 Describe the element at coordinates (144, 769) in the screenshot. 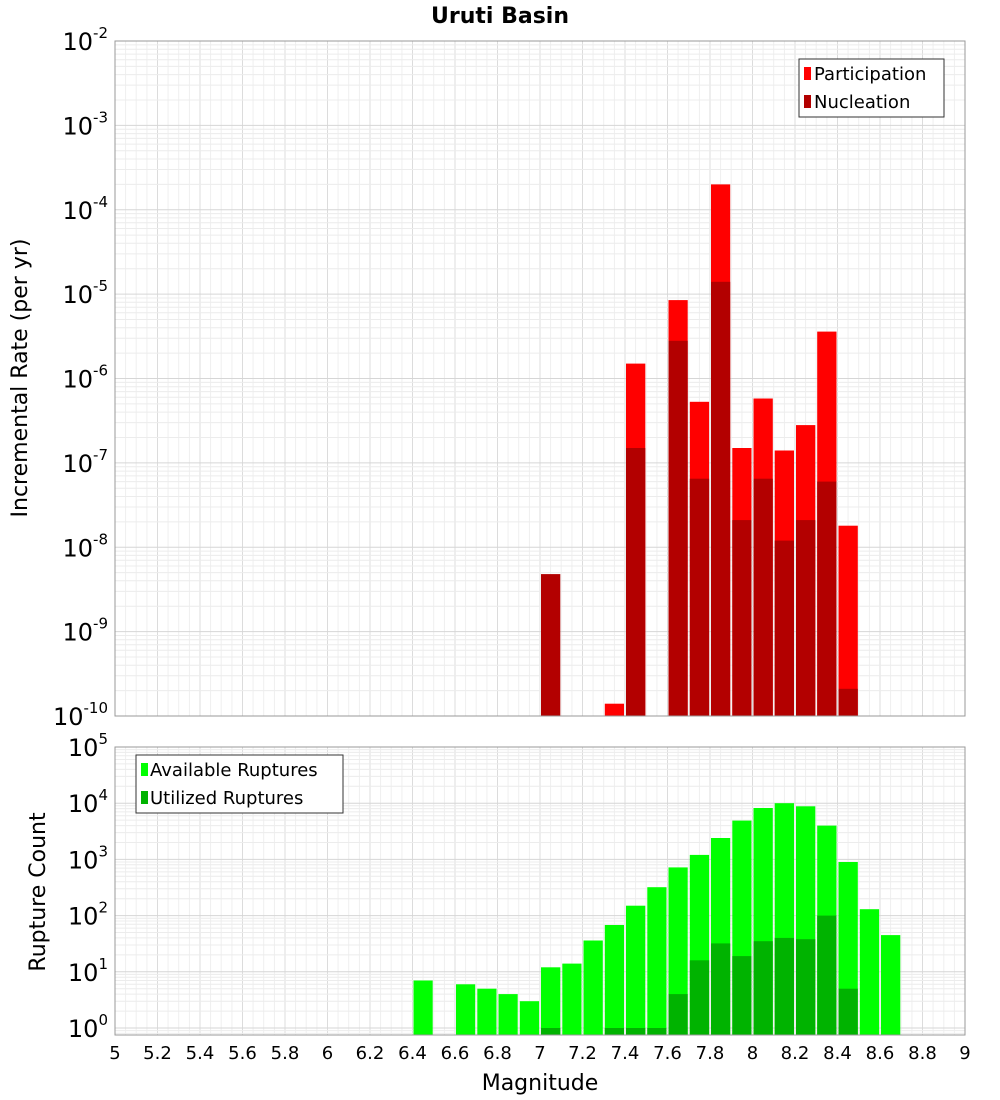

I see `available-legend-swatch` at that location.